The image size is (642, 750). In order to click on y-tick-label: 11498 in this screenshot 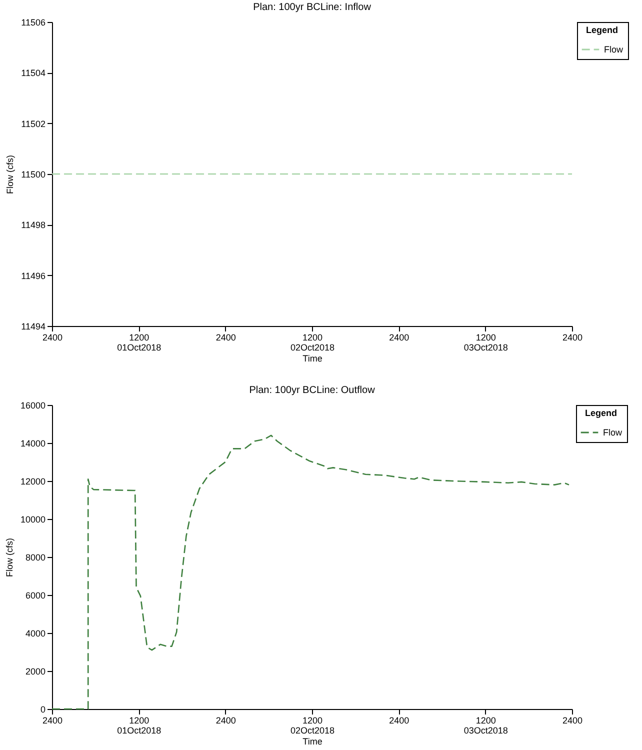, I will do `click(33, 225)`.